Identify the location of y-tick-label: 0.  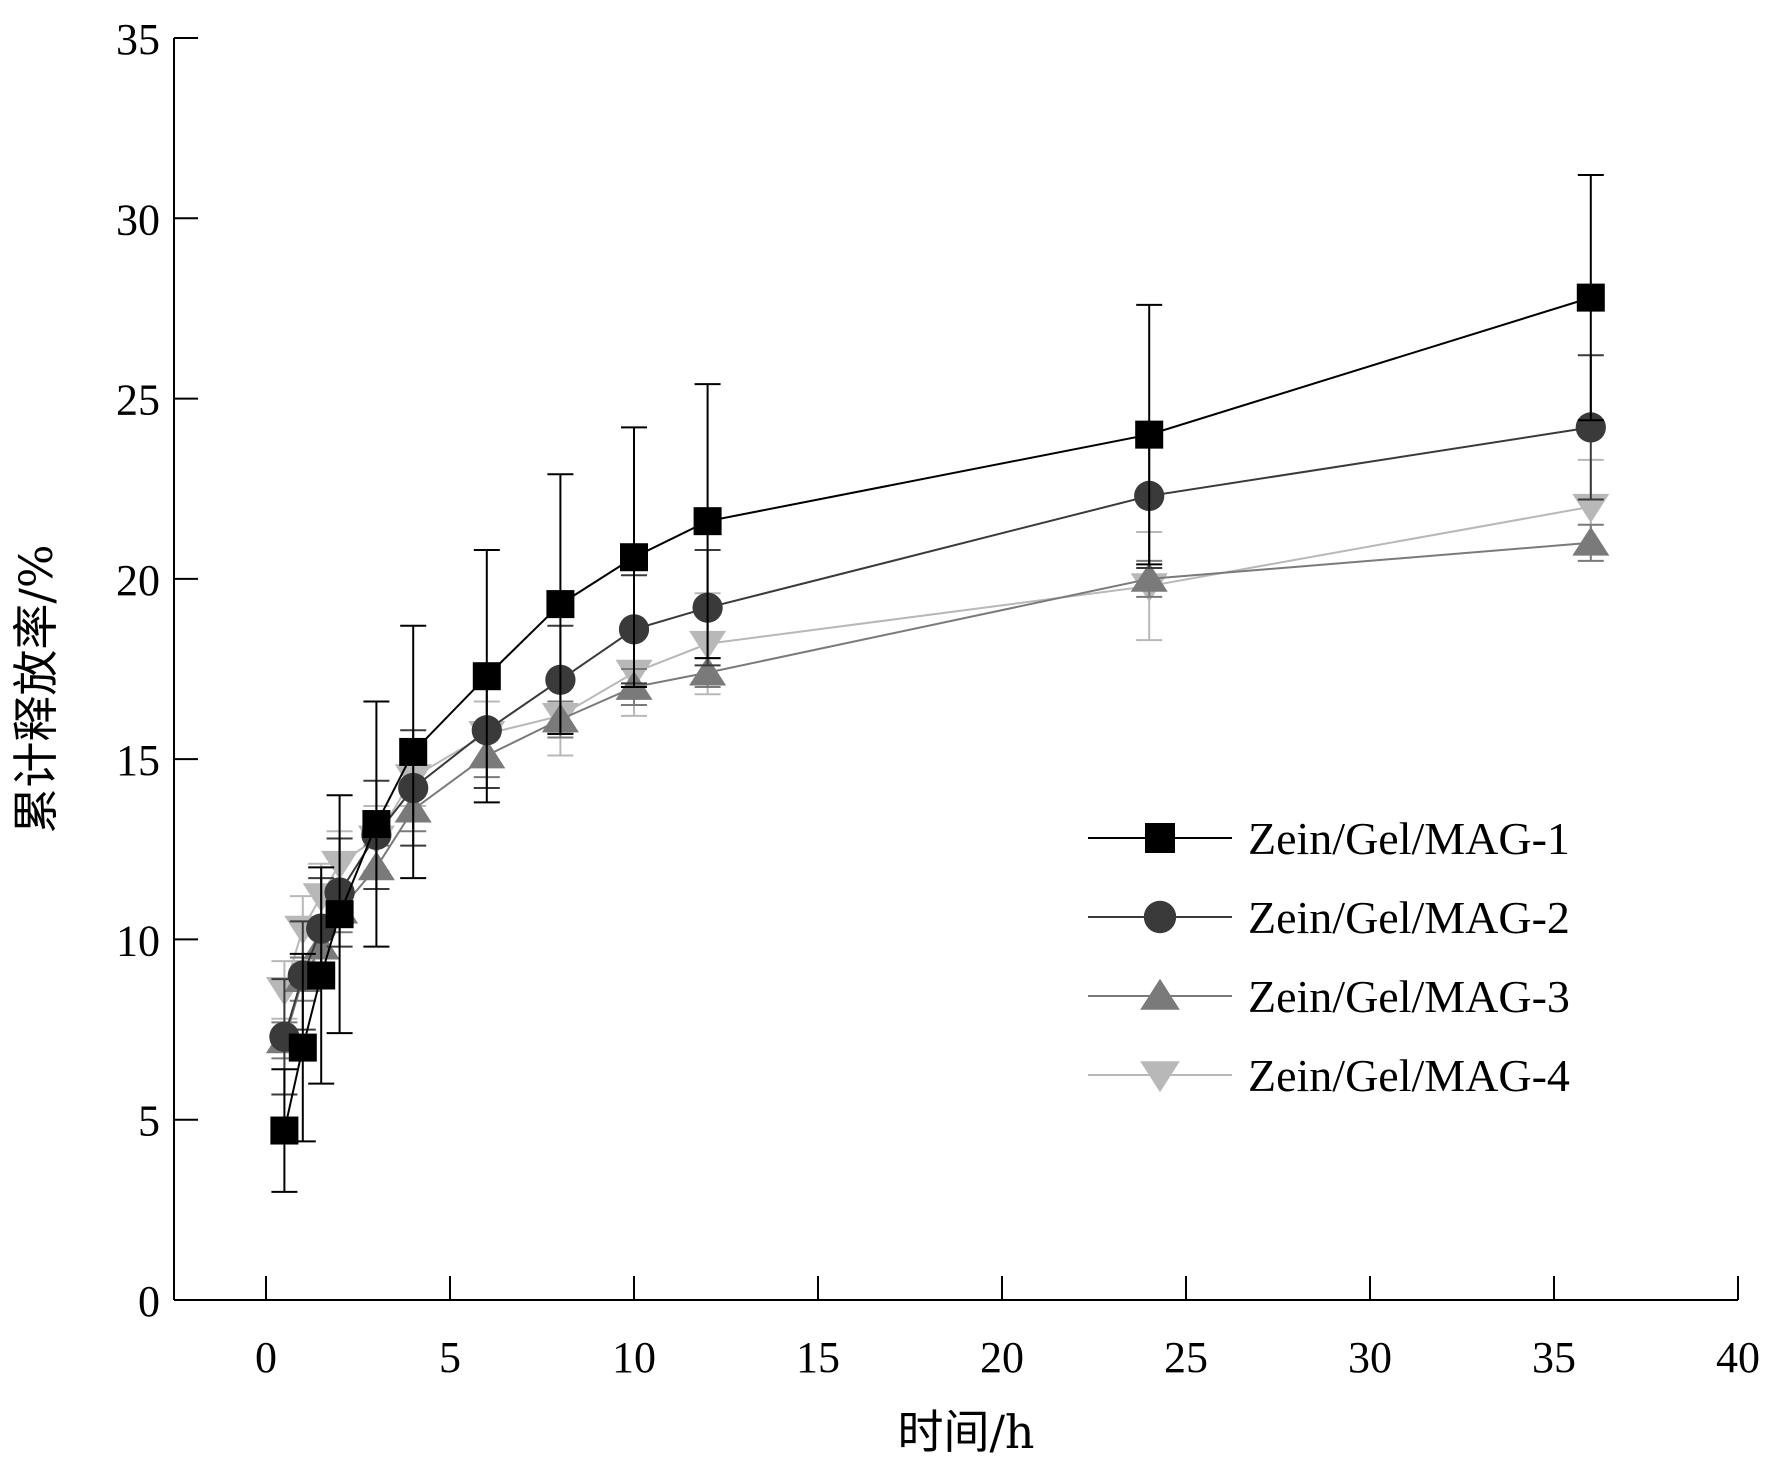
(149, 1301).